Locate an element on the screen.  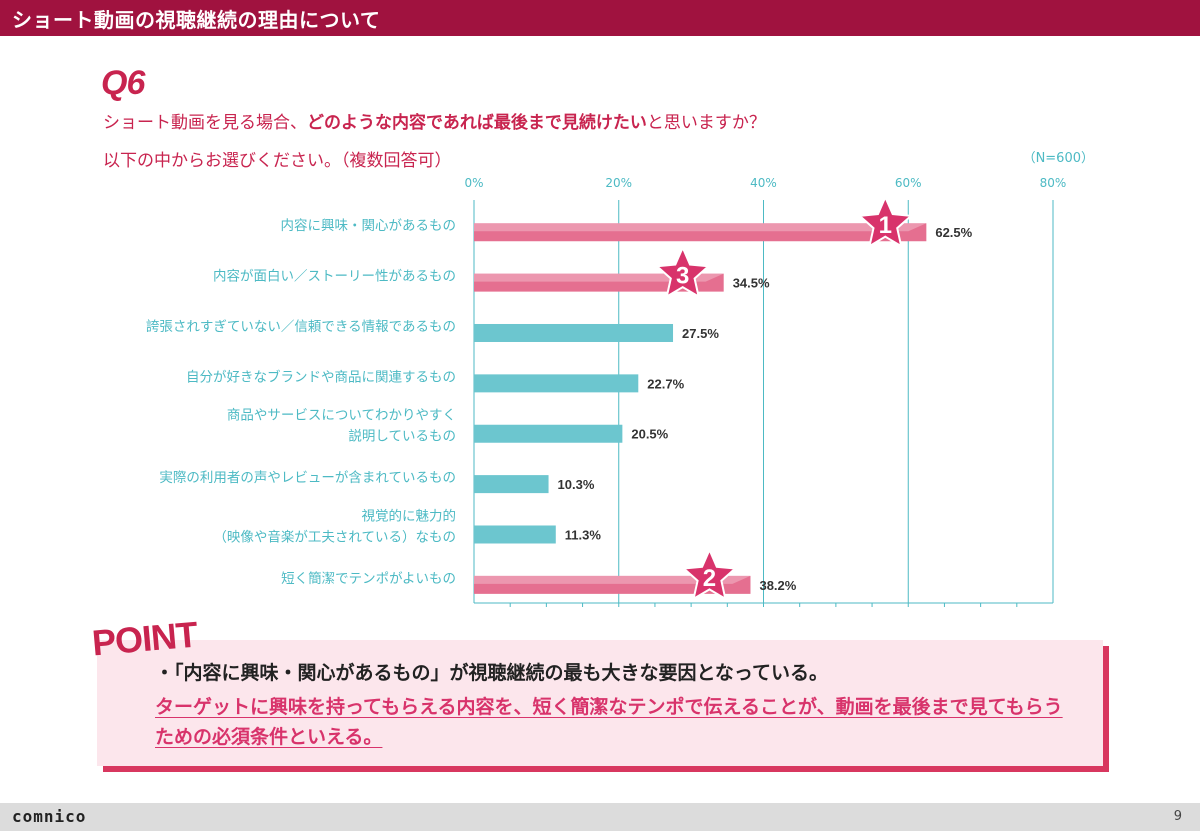
x-tick-label: 80% is located at coordinates (1053, 183).